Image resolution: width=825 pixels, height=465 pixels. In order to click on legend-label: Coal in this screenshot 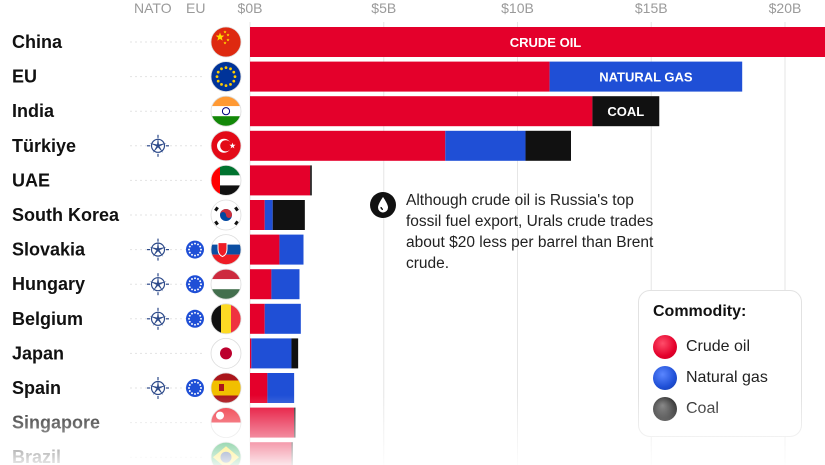, I will do `click(702, 408)`.